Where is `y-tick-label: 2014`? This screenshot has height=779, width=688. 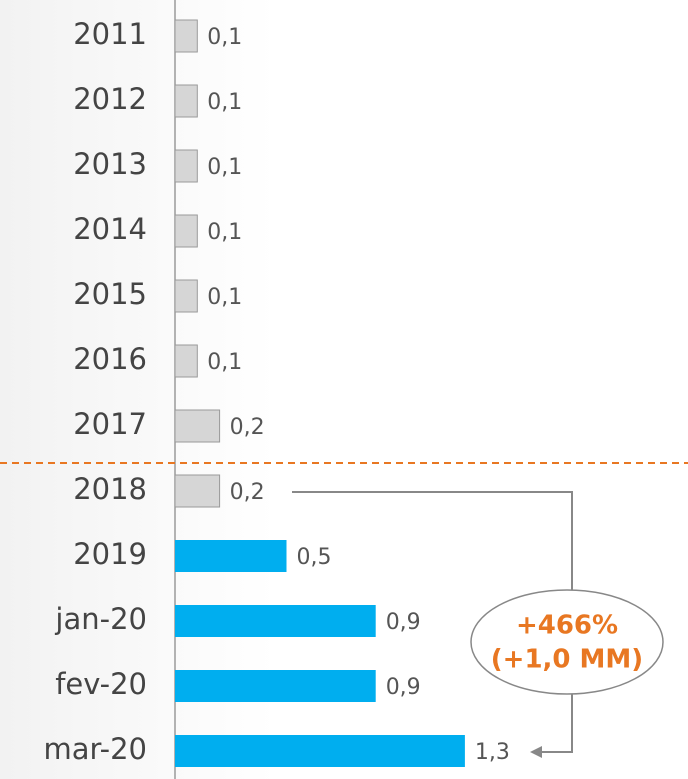 y-tick-label: 2014 is located at coordinates (110, 229).